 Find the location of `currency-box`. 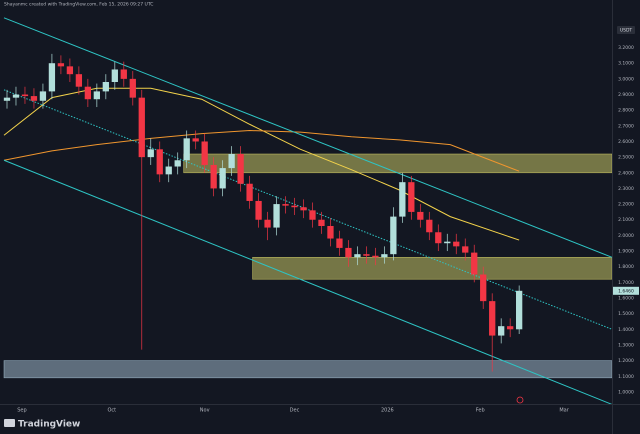

currency-box is located at coordinates (626, 30).